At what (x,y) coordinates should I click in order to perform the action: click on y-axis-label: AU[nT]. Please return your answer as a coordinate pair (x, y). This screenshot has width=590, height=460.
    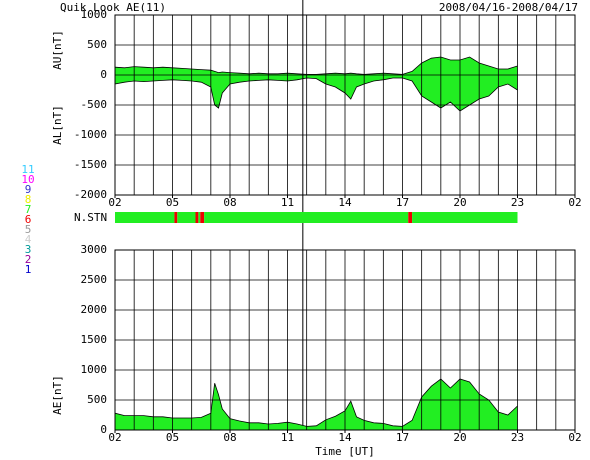
    Looking at the image, I should click on (57, 50).